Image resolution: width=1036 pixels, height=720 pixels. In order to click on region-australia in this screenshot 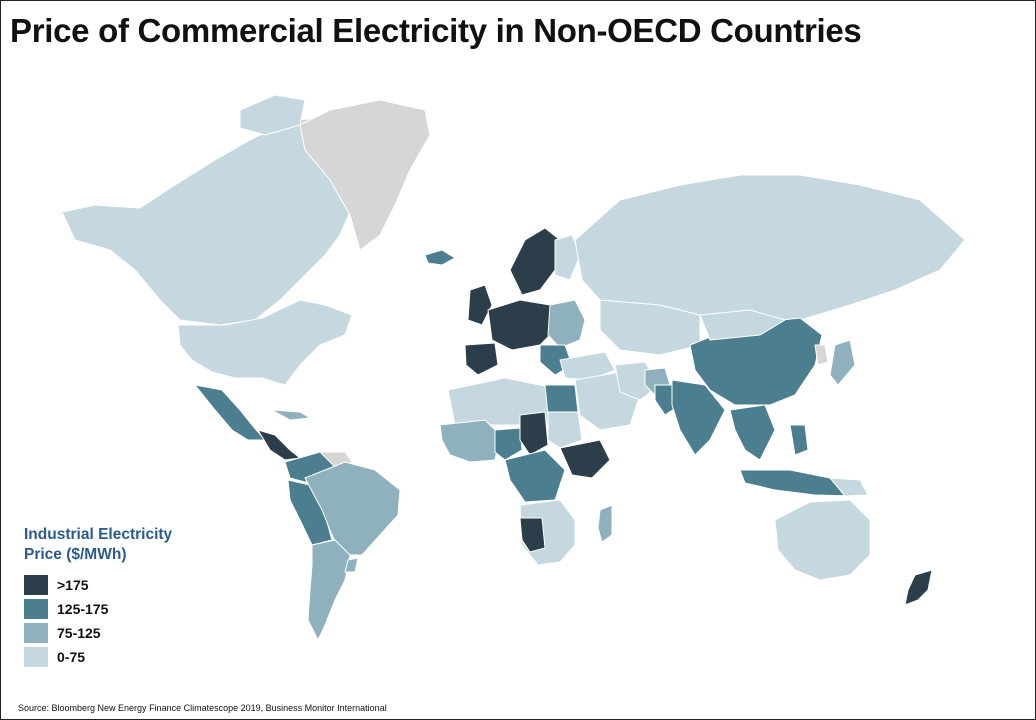, I will do `click(822, 540)`.